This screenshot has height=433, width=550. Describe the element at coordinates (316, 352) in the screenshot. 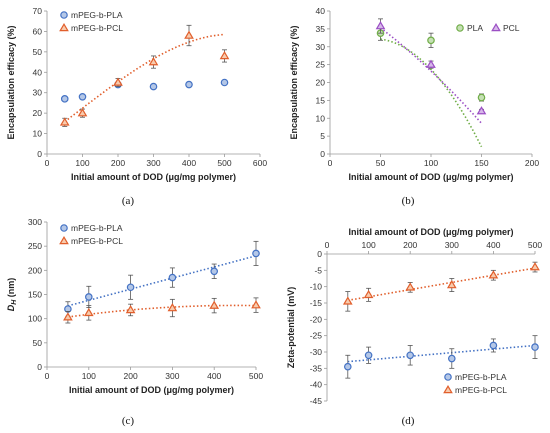

I see `y-tick-label: -30` at that location.